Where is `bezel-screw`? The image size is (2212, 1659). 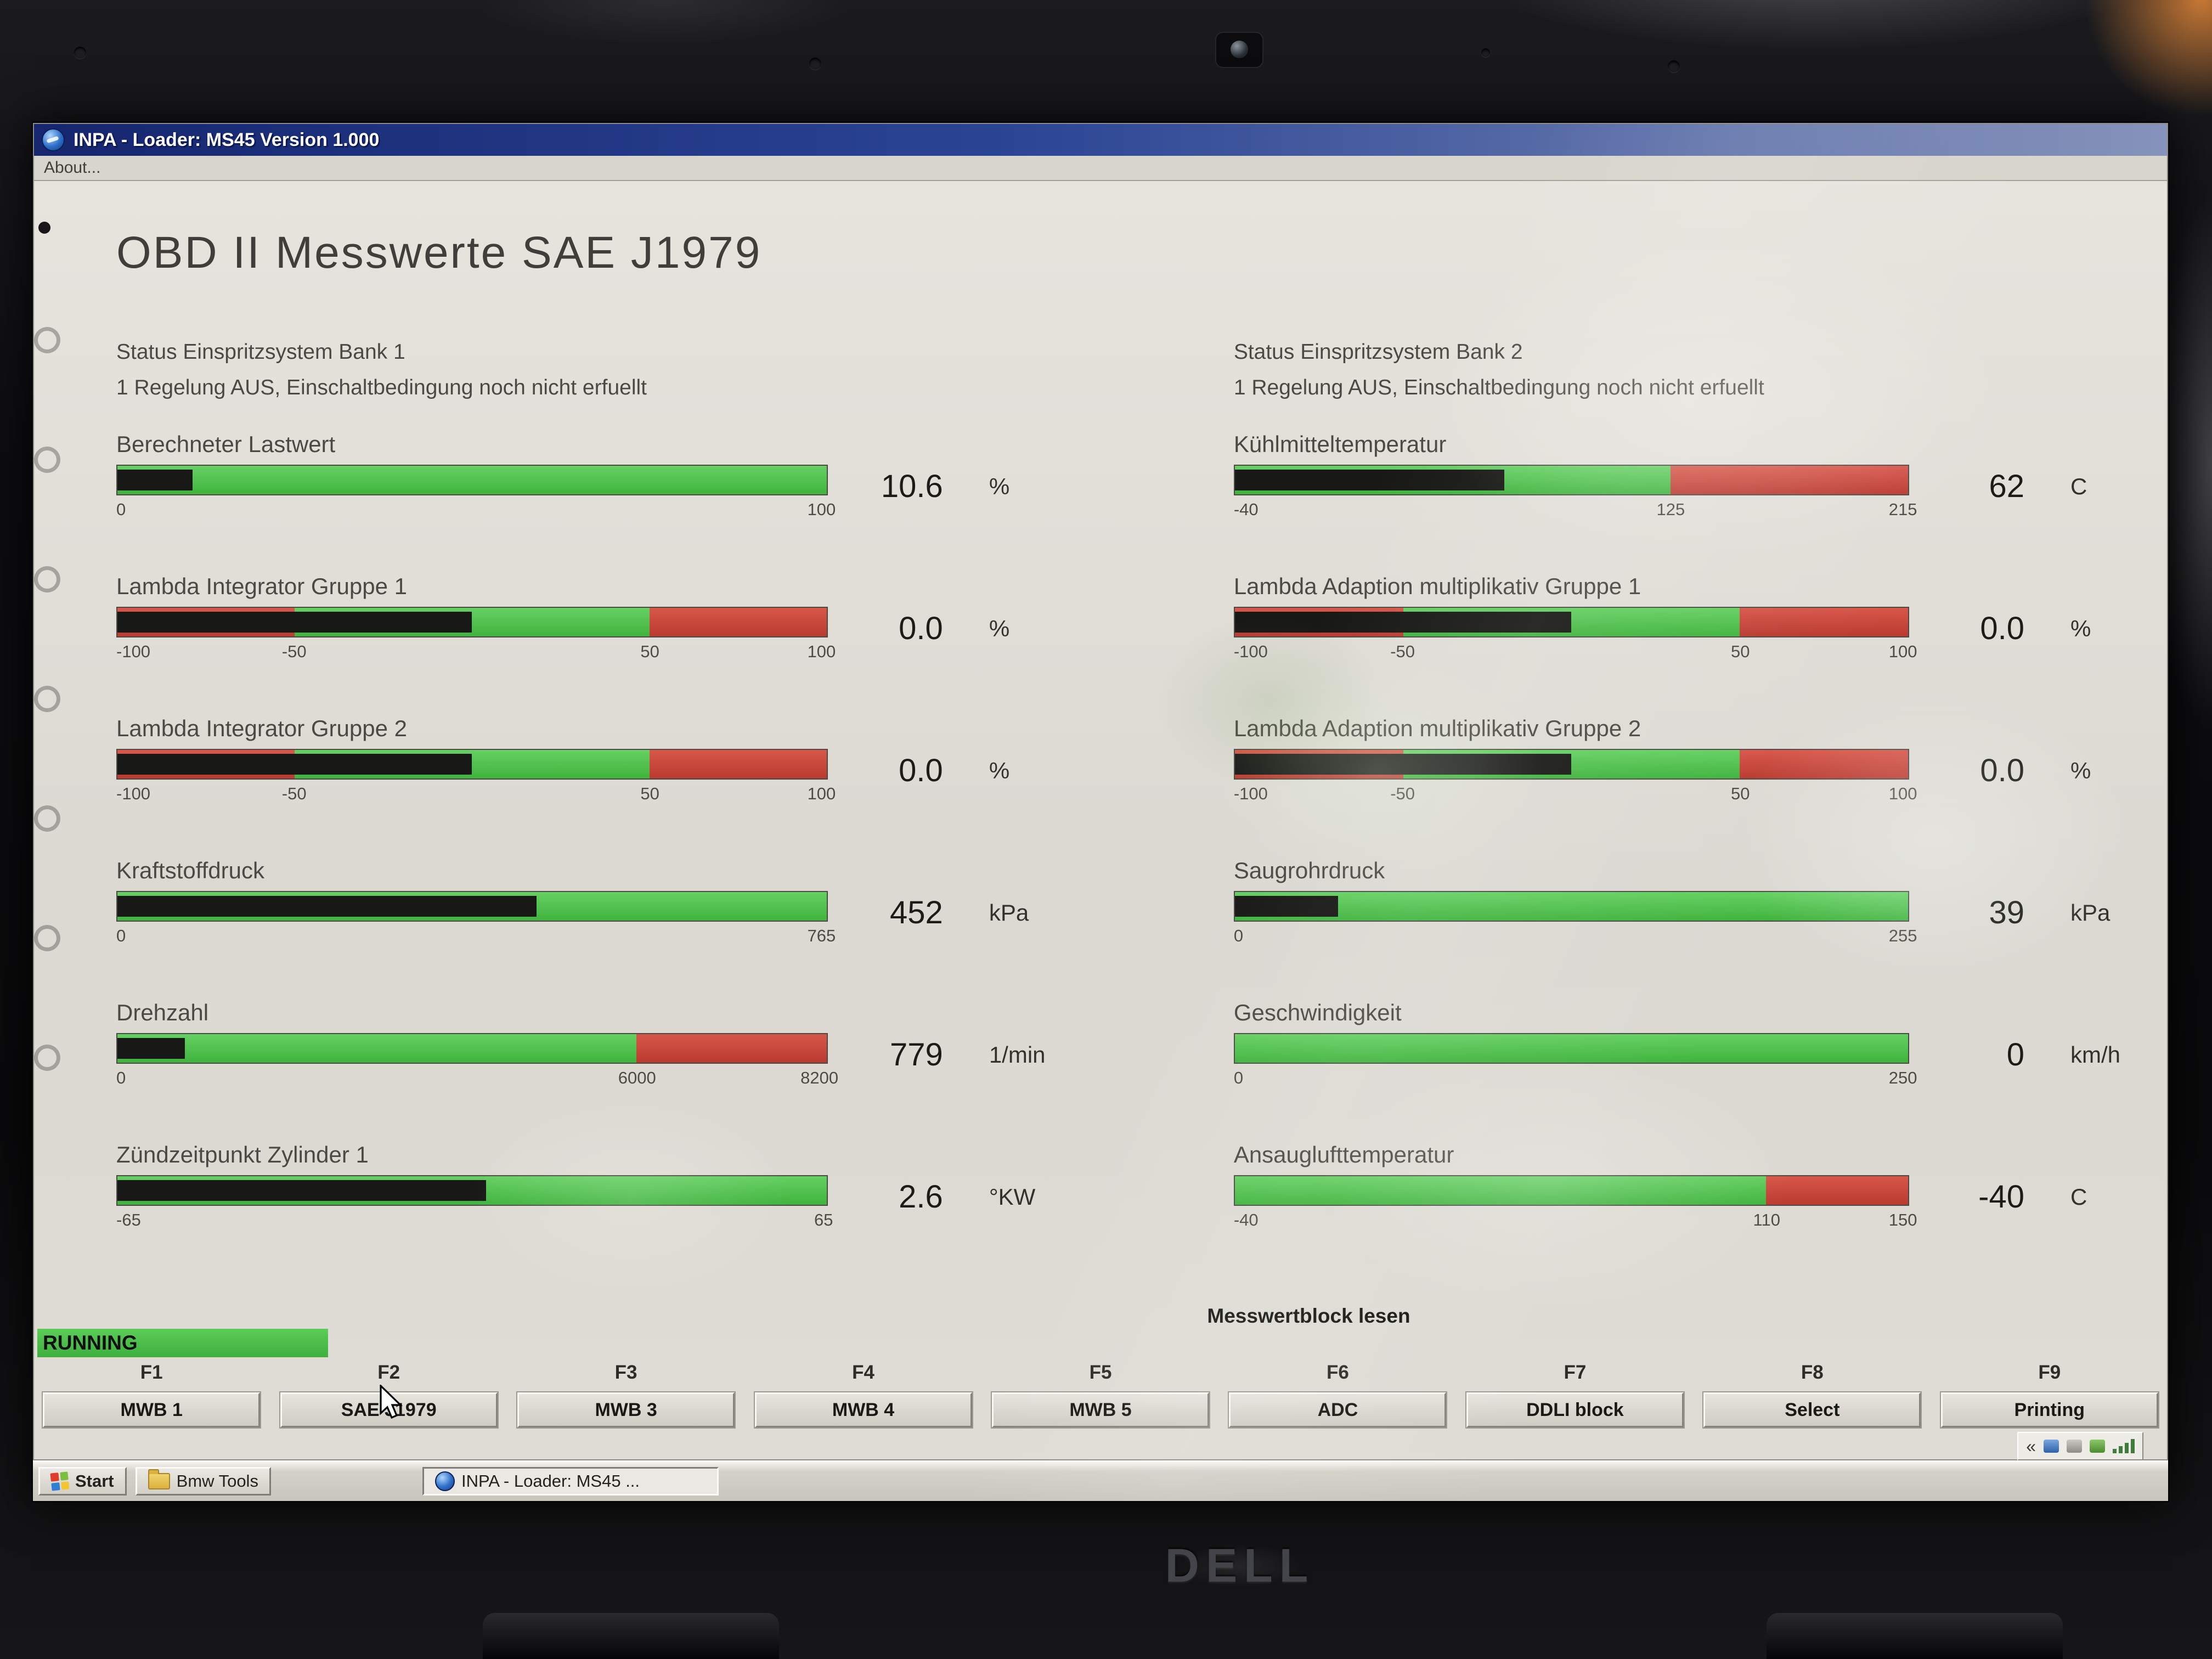
bezel-screw is located at coordinates (815, 64).